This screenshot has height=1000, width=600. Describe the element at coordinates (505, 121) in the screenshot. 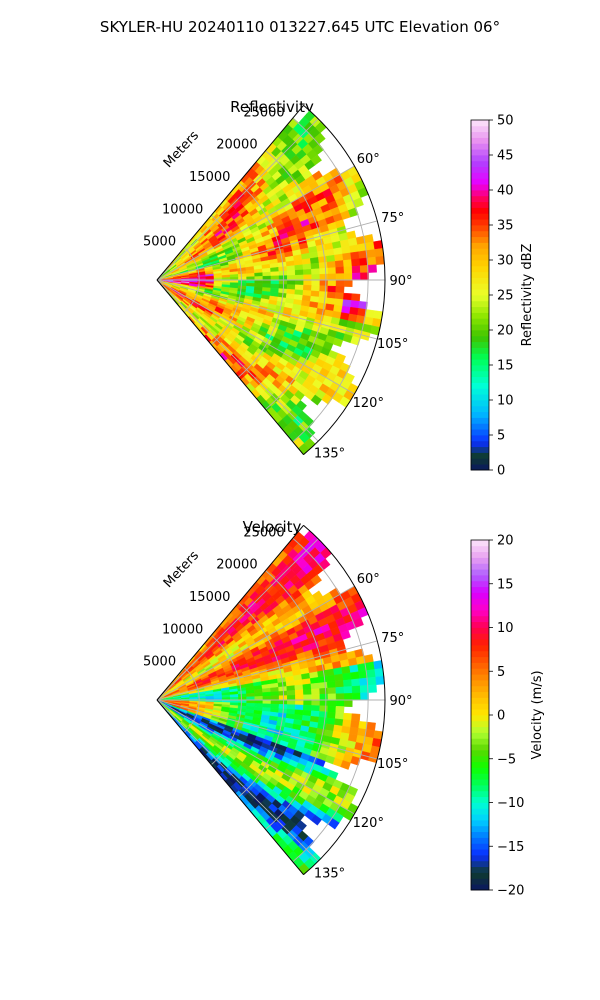

I see `reflectivity-colorbar-tick: 50` at that location.